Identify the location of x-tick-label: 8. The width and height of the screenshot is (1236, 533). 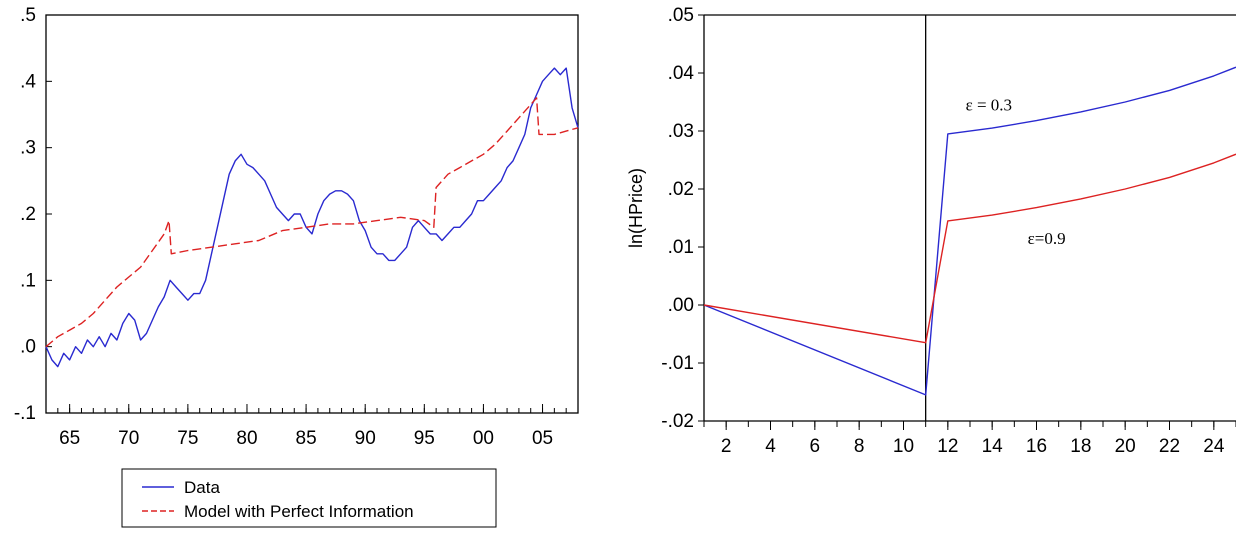
(859, 446).